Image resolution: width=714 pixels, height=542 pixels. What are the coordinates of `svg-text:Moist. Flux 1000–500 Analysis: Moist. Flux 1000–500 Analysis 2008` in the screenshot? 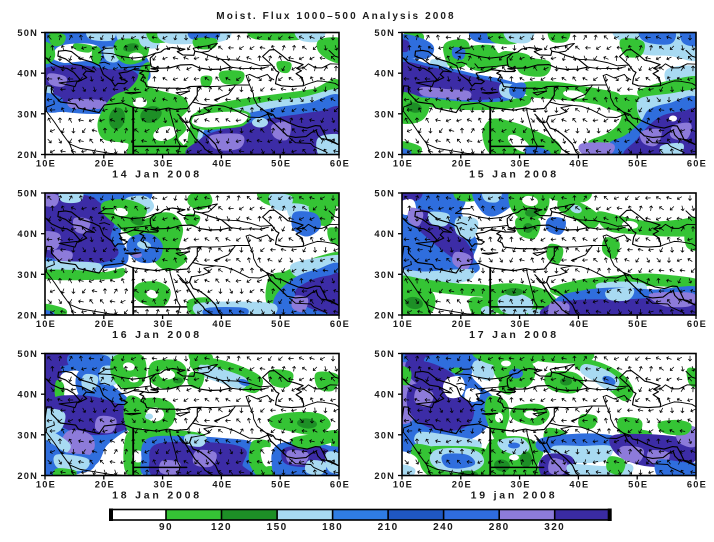 It's located at (335, 16).